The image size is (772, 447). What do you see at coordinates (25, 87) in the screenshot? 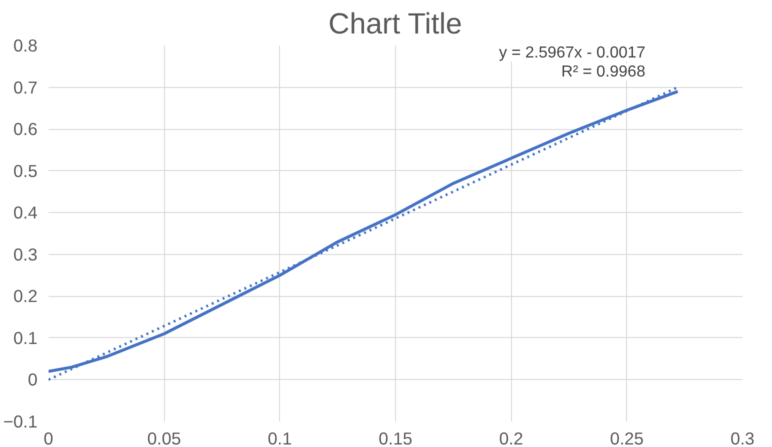
I see `y-tick-label: 0.7` at bounding box center [25, 87].